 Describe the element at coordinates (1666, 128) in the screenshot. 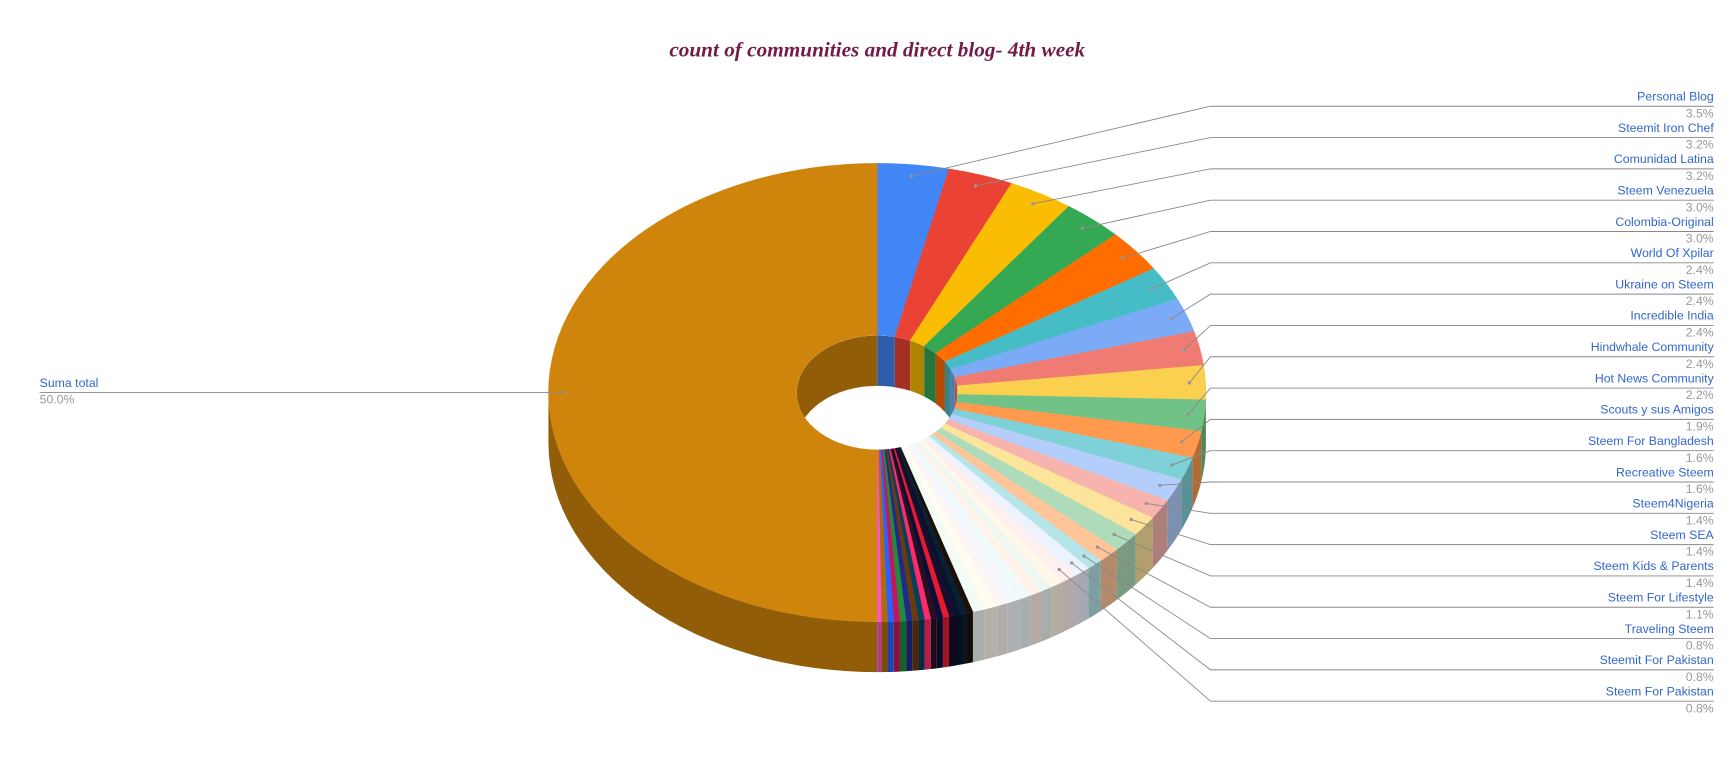

I see `slice-label: Steemit Iron Chef` at that location.